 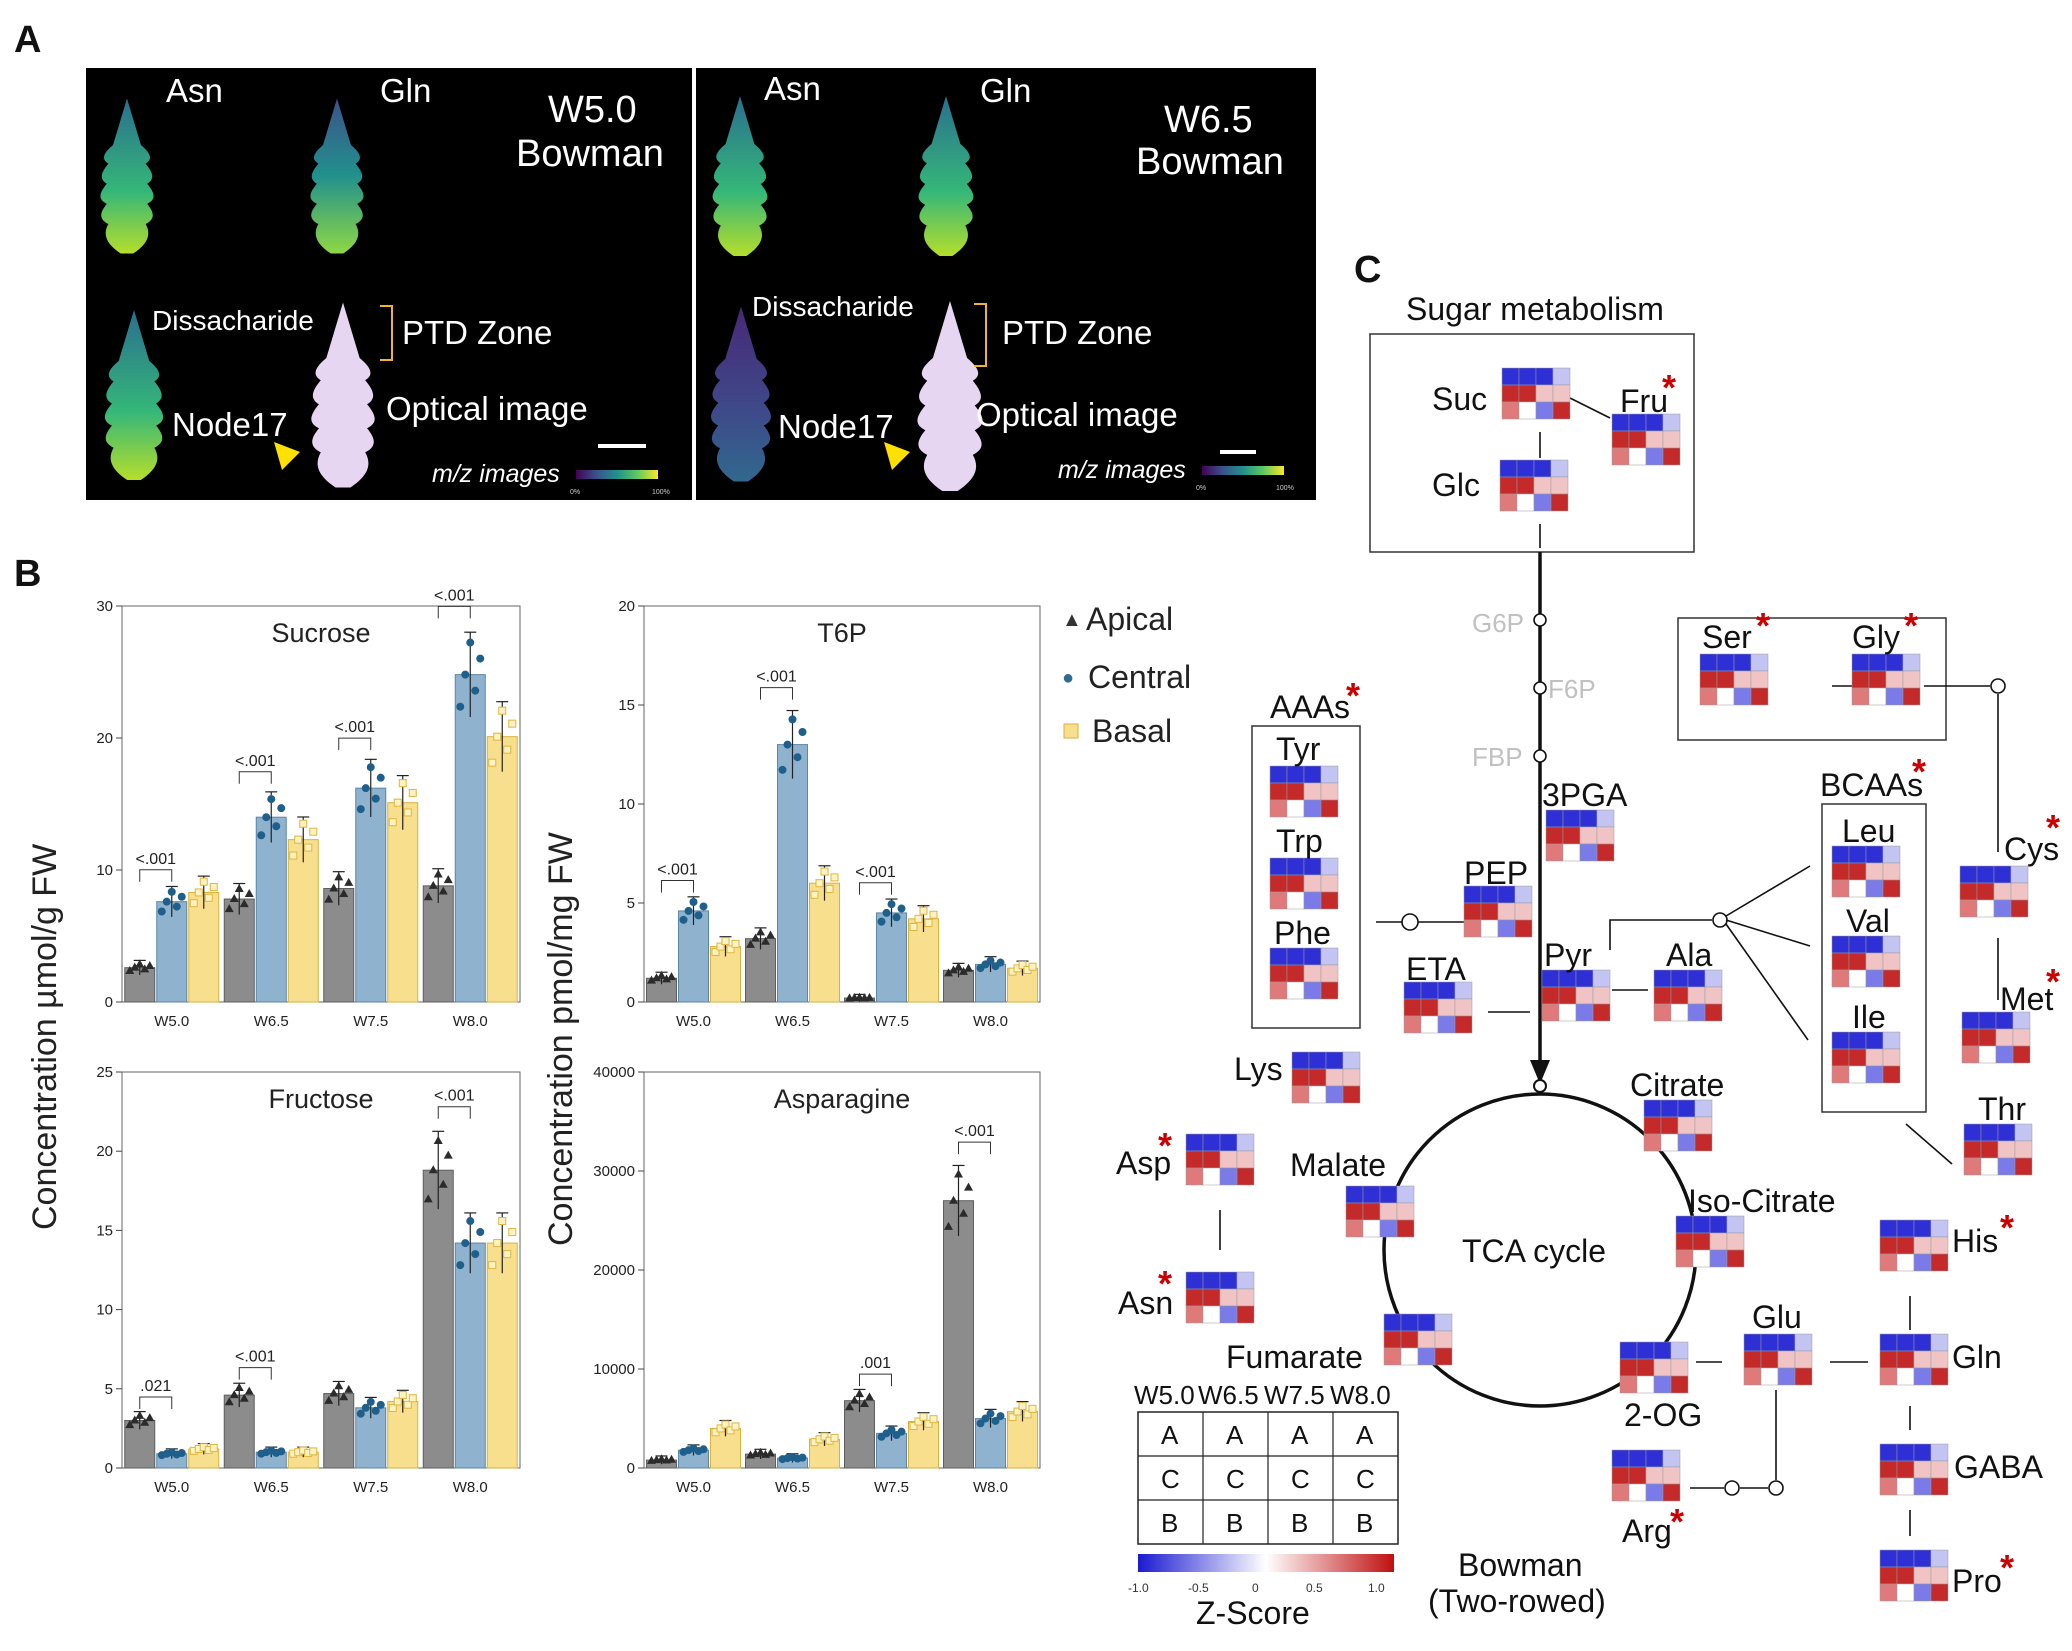 I want to click on heatmap-phe, so click(x=1304, y=973).